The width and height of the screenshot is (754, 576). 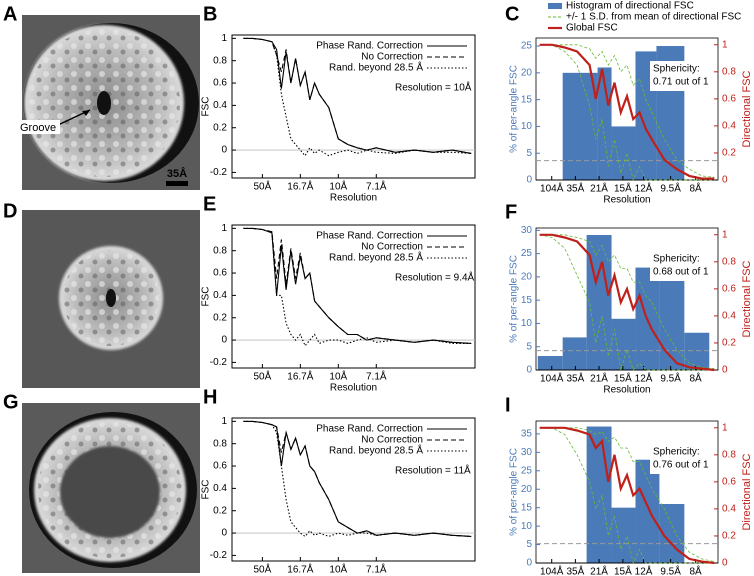 I want to click on scale-bar-label: 35Å, so click(x=177, y=173).